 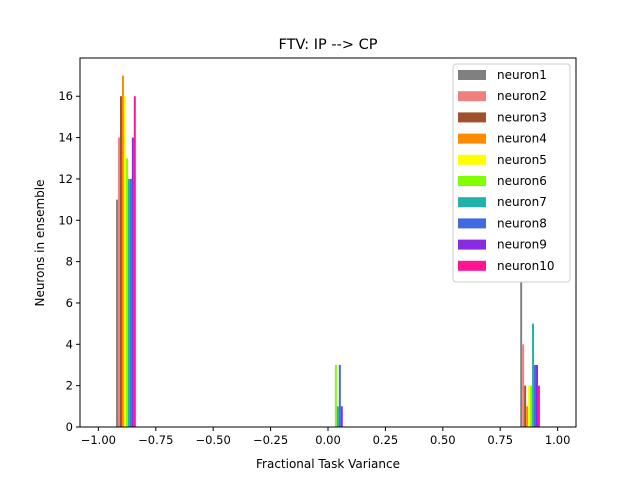 I want to click on legend-label-neuron1: neuron1, so click(x=522, y=75).